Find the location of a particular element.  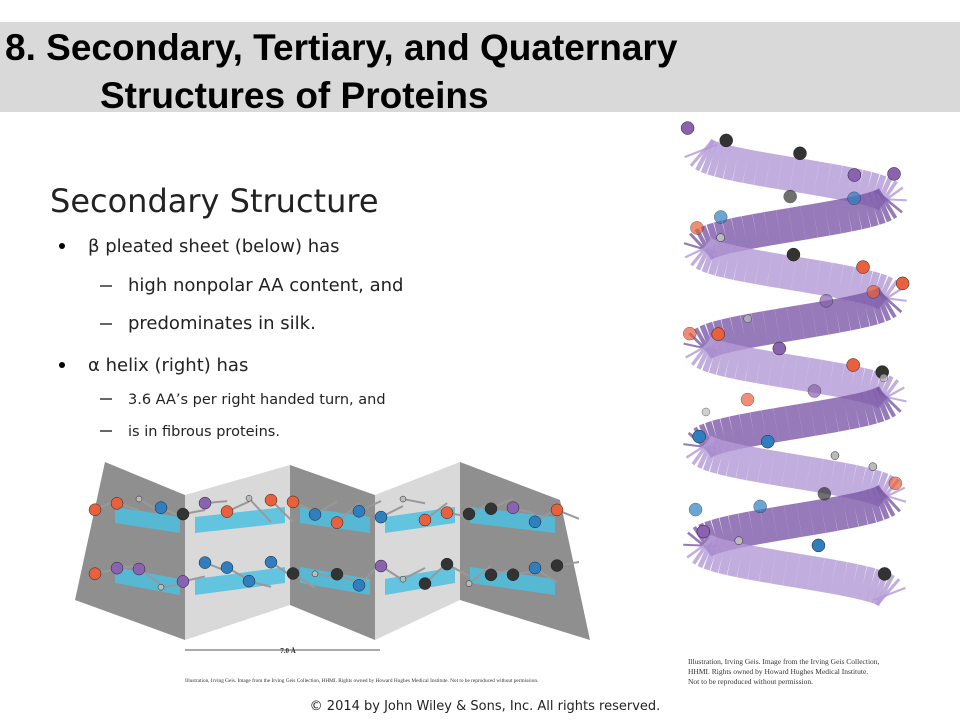

title: 8. Secondary, Tertiary, and Quaternary is located at coordinates (341, 47).